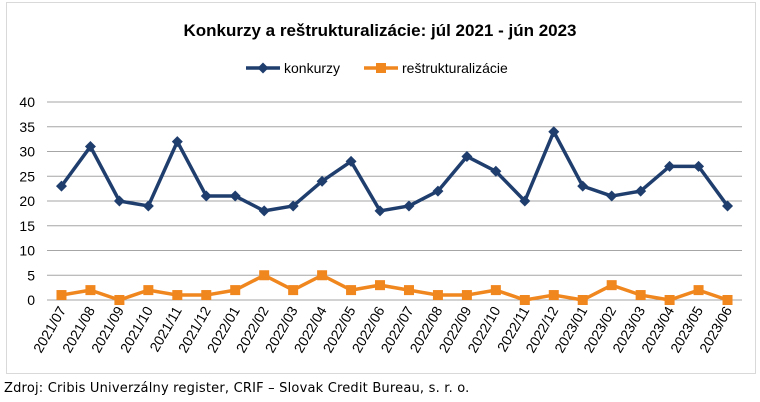  I want to click on series-line, so click(395, 287).